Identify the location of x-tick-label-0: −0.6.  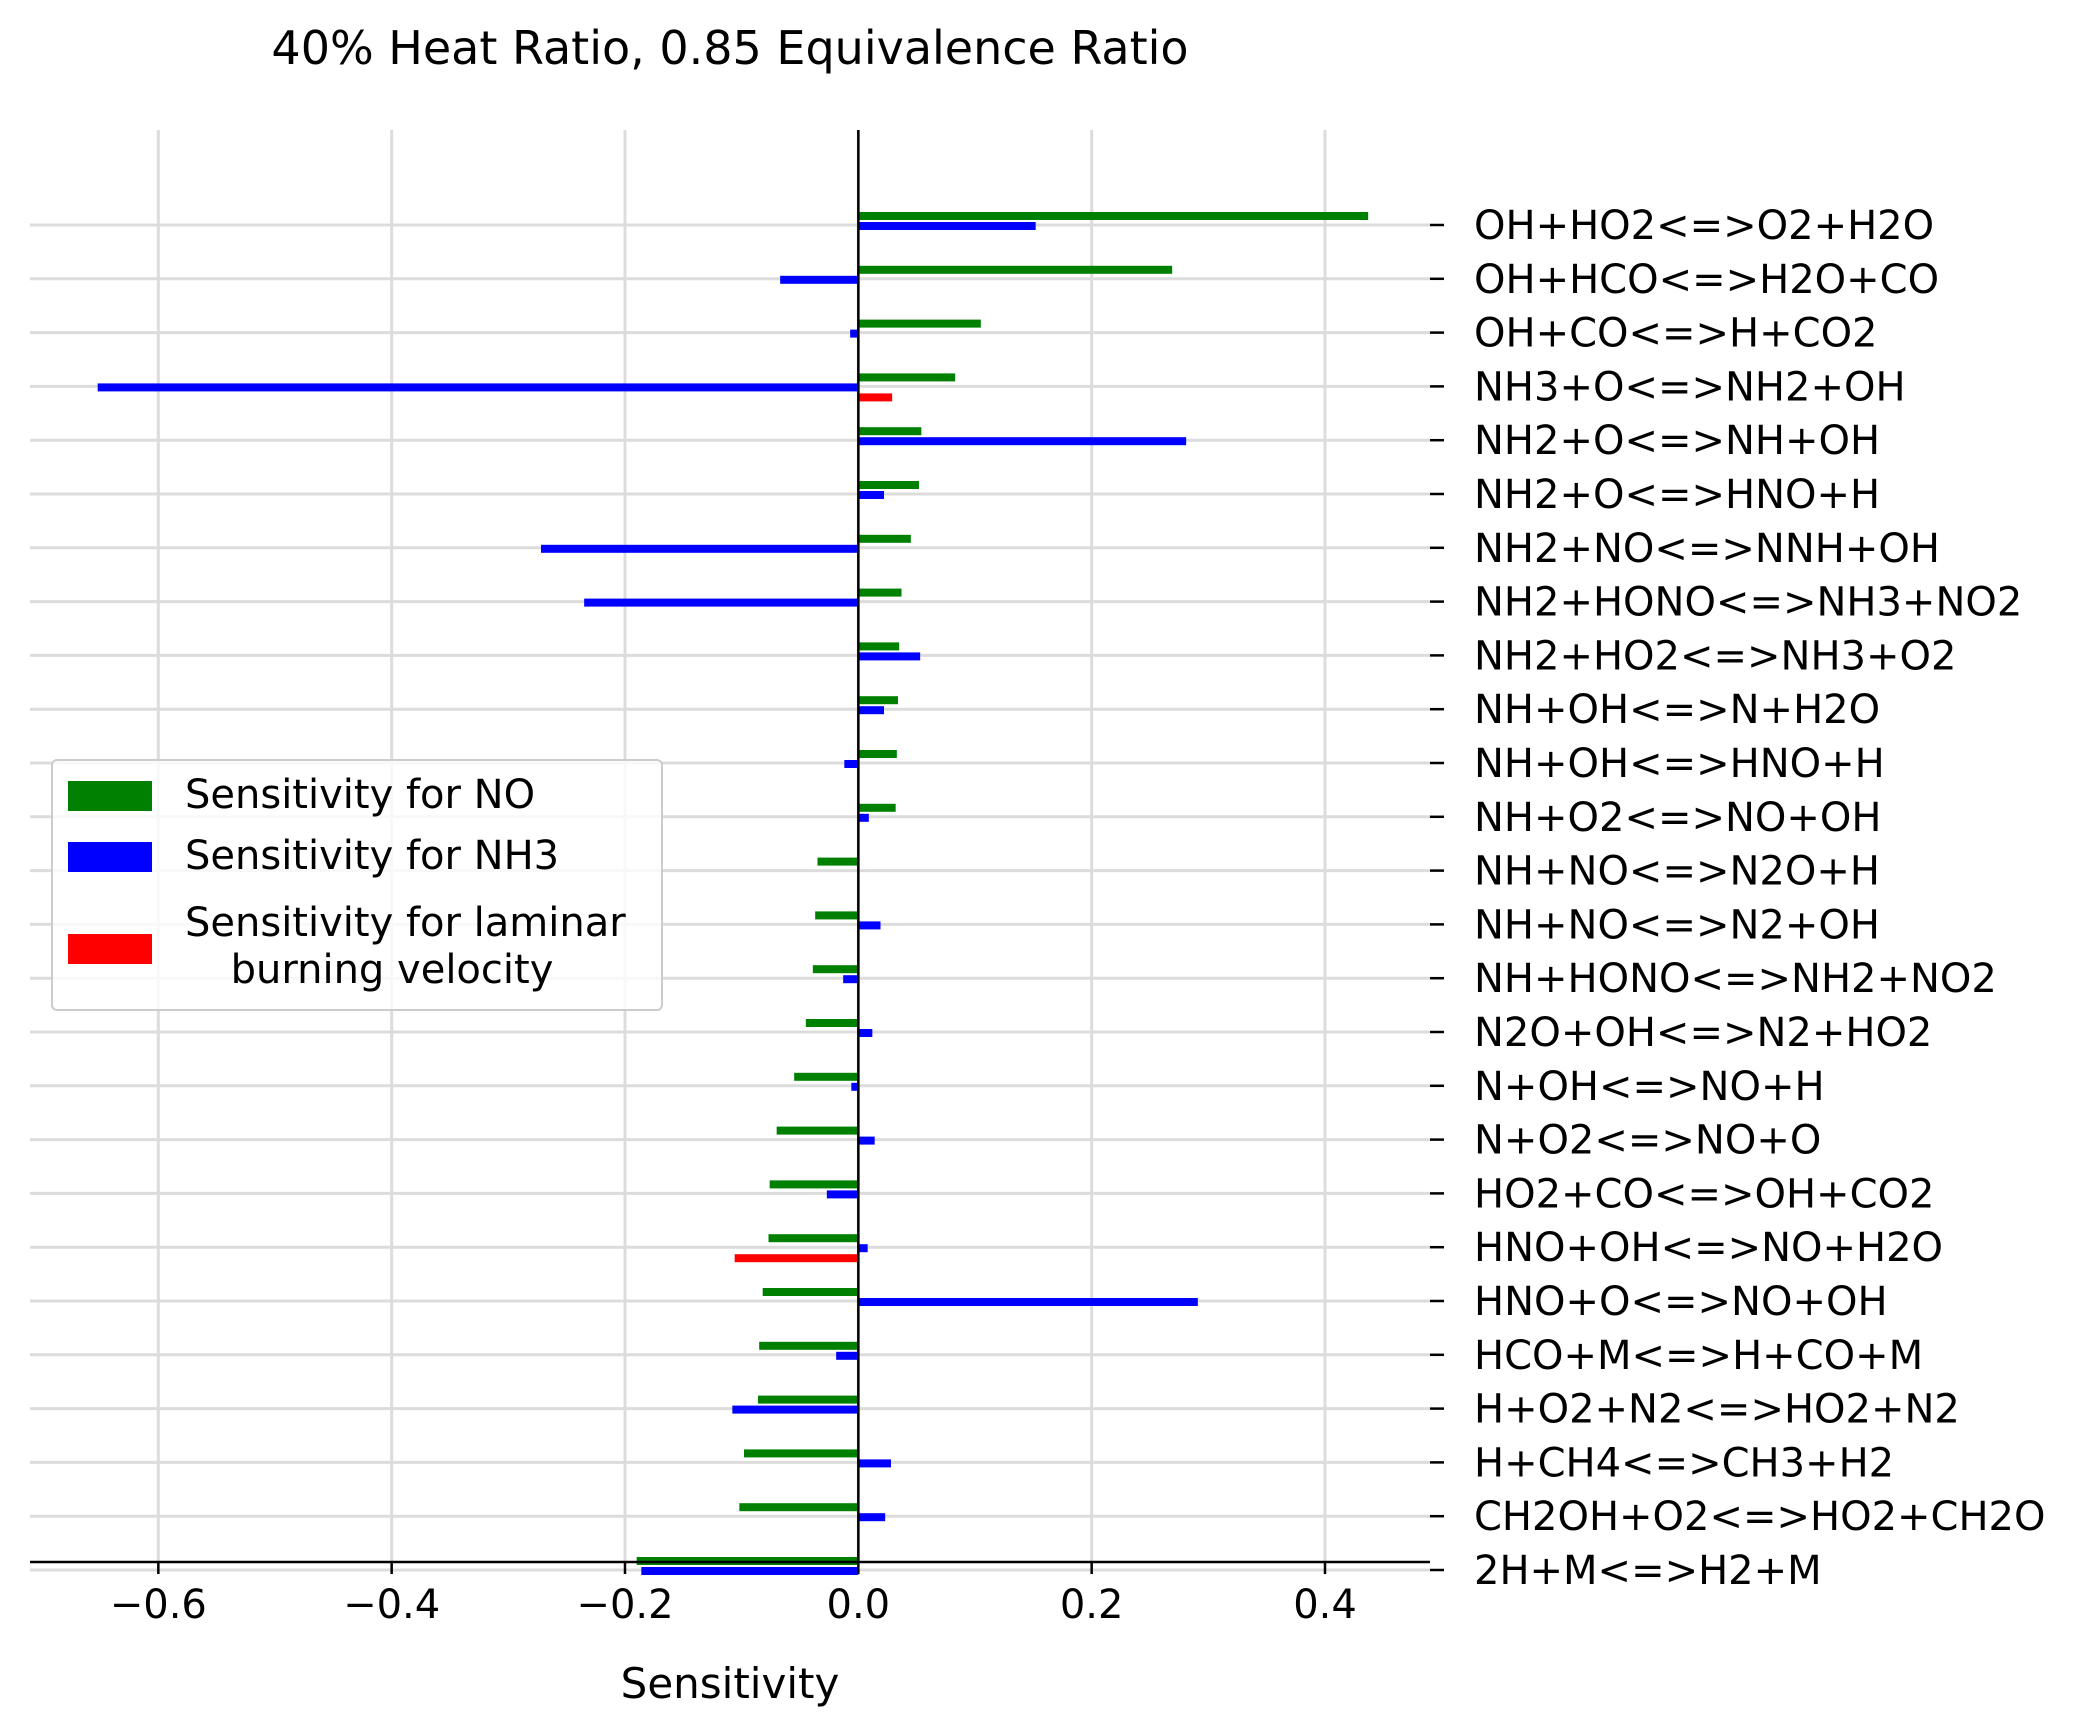
(158, 1605).